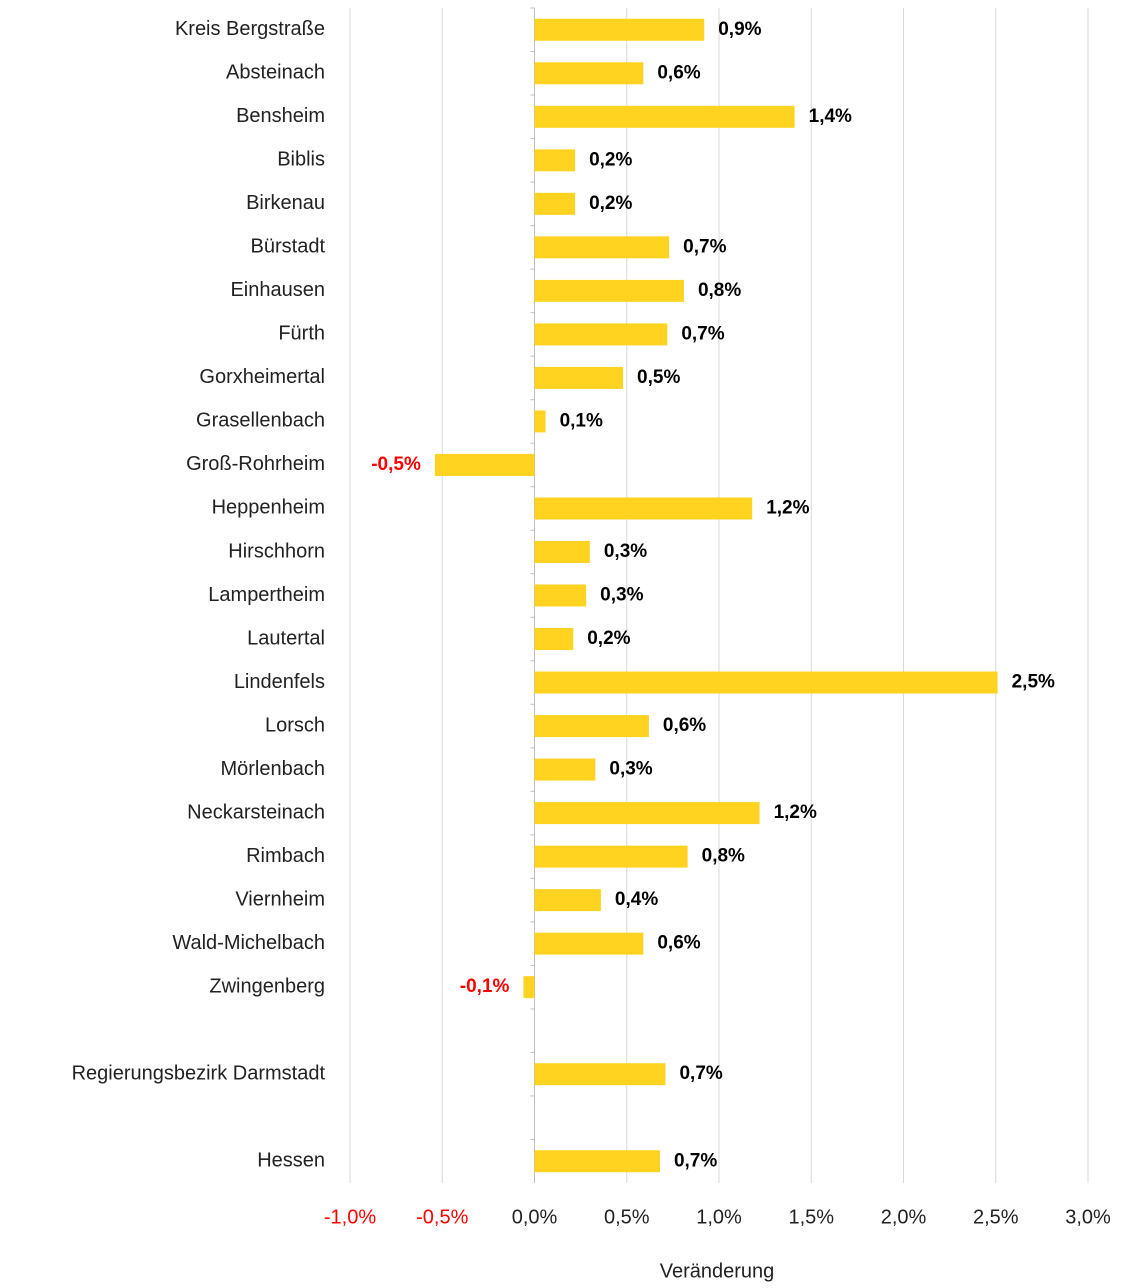 Image resolution: width=1134 pixels, height=1288 pixels. Describe the element at coordinates (275, 73) in the screenshot. I see `y-tick-label: Absteinach` at that location.